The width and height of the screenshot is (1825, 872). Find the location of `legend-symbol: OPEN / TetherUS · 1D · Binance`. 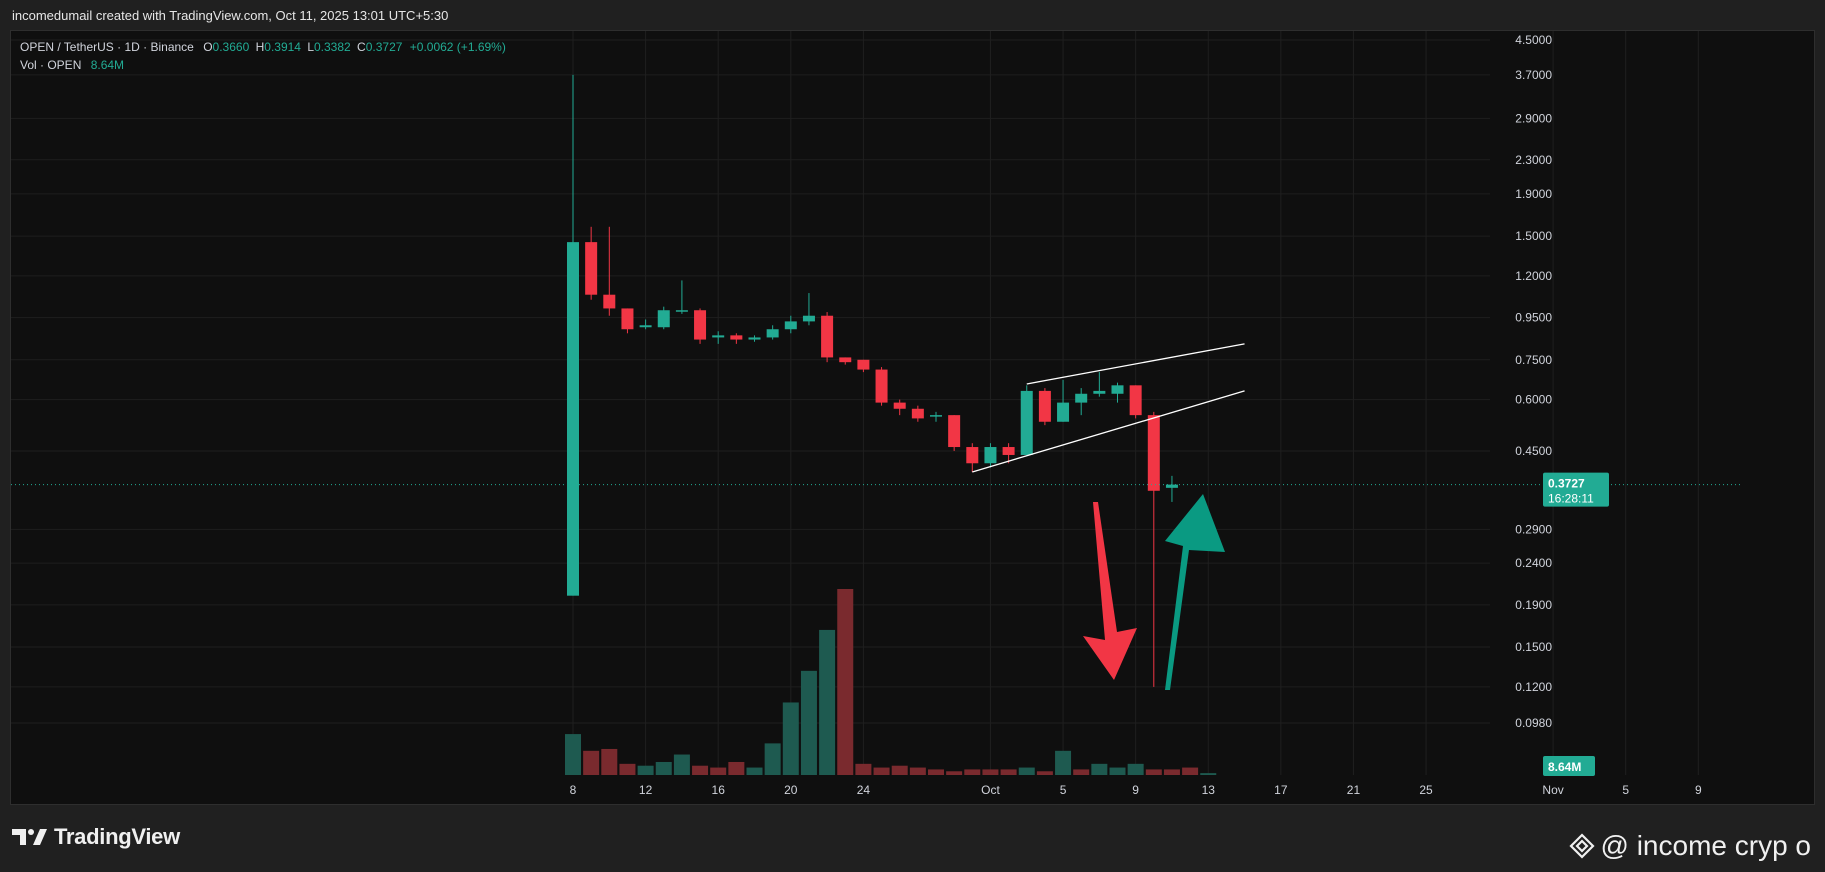

legend-symbol: OPEN / TetherUS · 1D · Binance is located at coordinates (107, 47).